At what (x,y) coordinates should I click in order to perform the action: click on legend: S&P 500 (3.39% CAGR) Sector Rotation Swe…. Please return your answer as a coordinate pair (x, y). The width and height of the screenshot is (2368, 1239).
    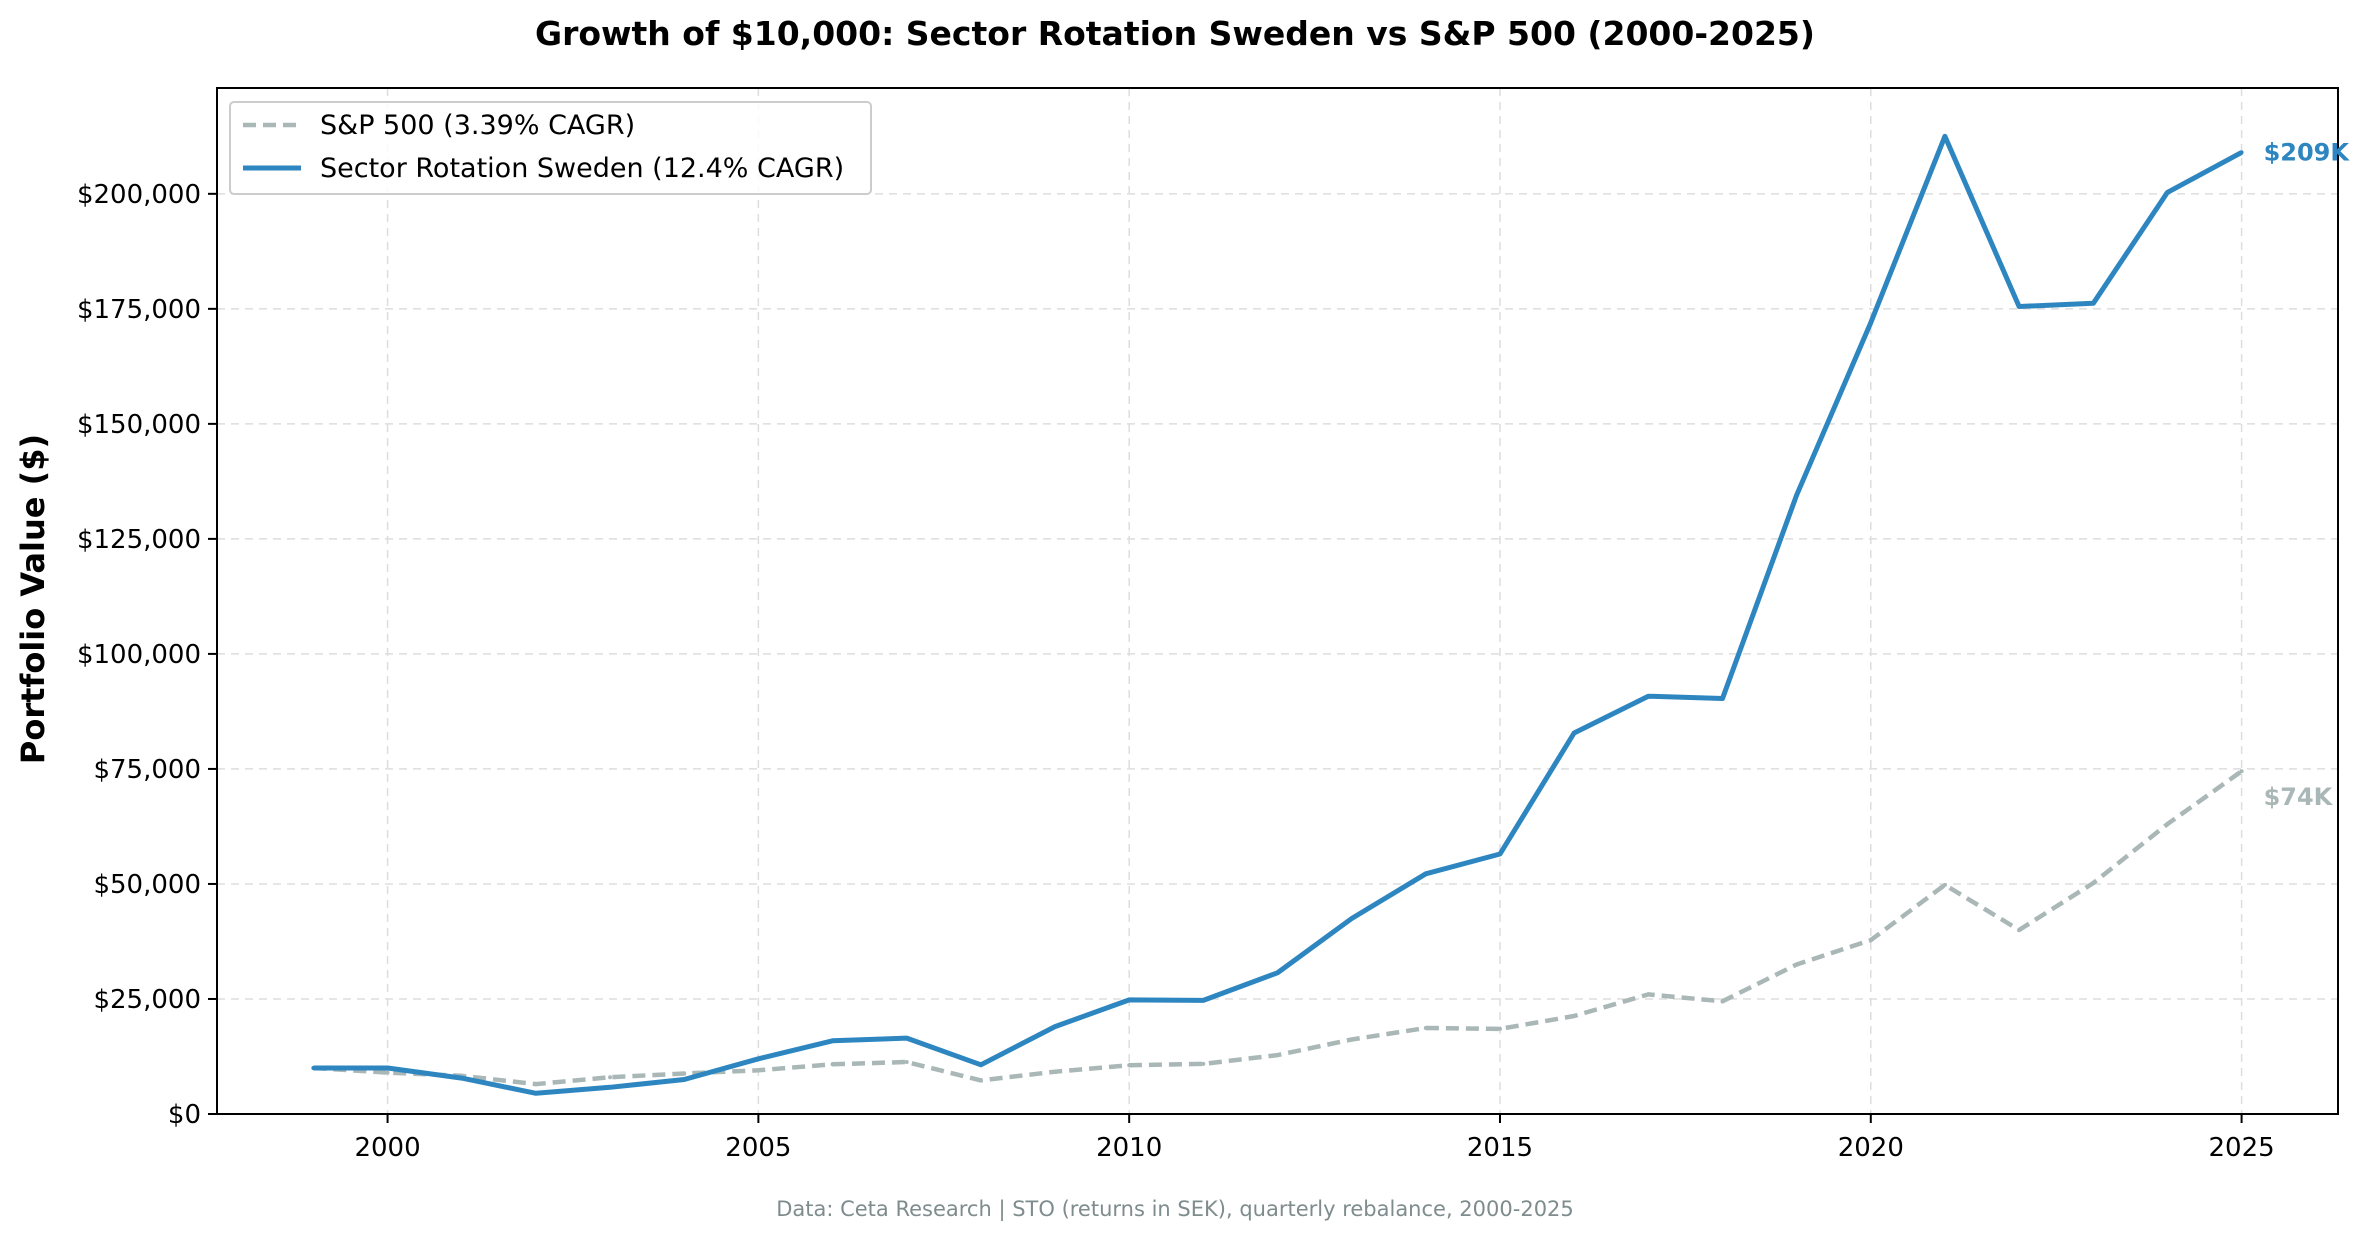
    Looking at the image, I should click on (550, 148).